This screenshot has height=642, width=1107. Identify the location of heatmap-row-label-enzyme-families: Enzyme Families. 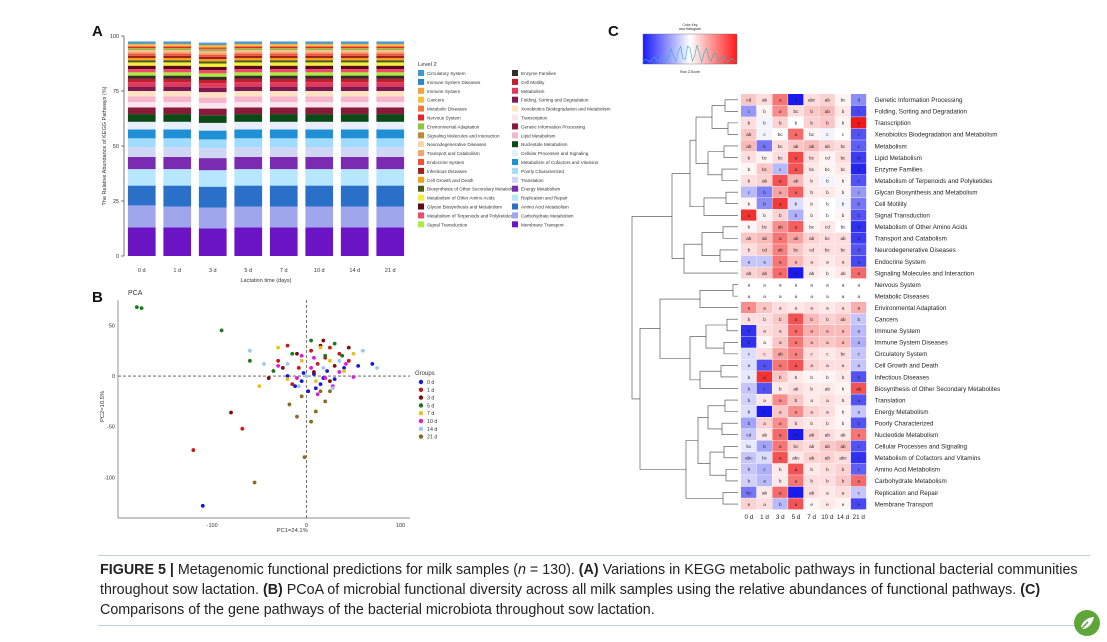
(899, 169).